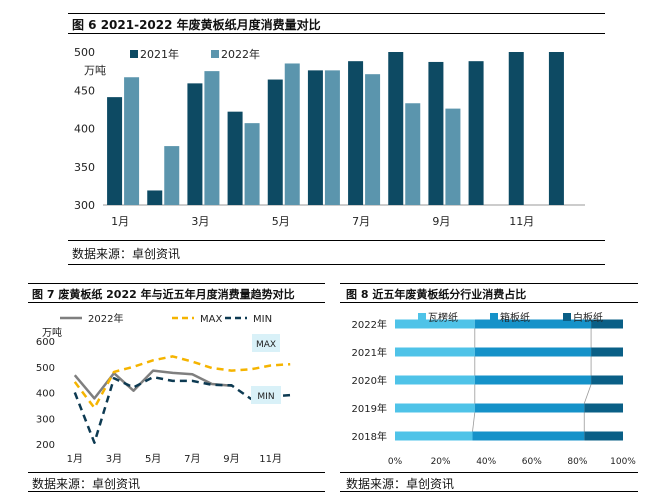 The width and height of the screenshot is (648, 494). Describe the element at coordinates (270, 459) in the screenshot. I see `fig7-x-tick-label: 11月` at that location.